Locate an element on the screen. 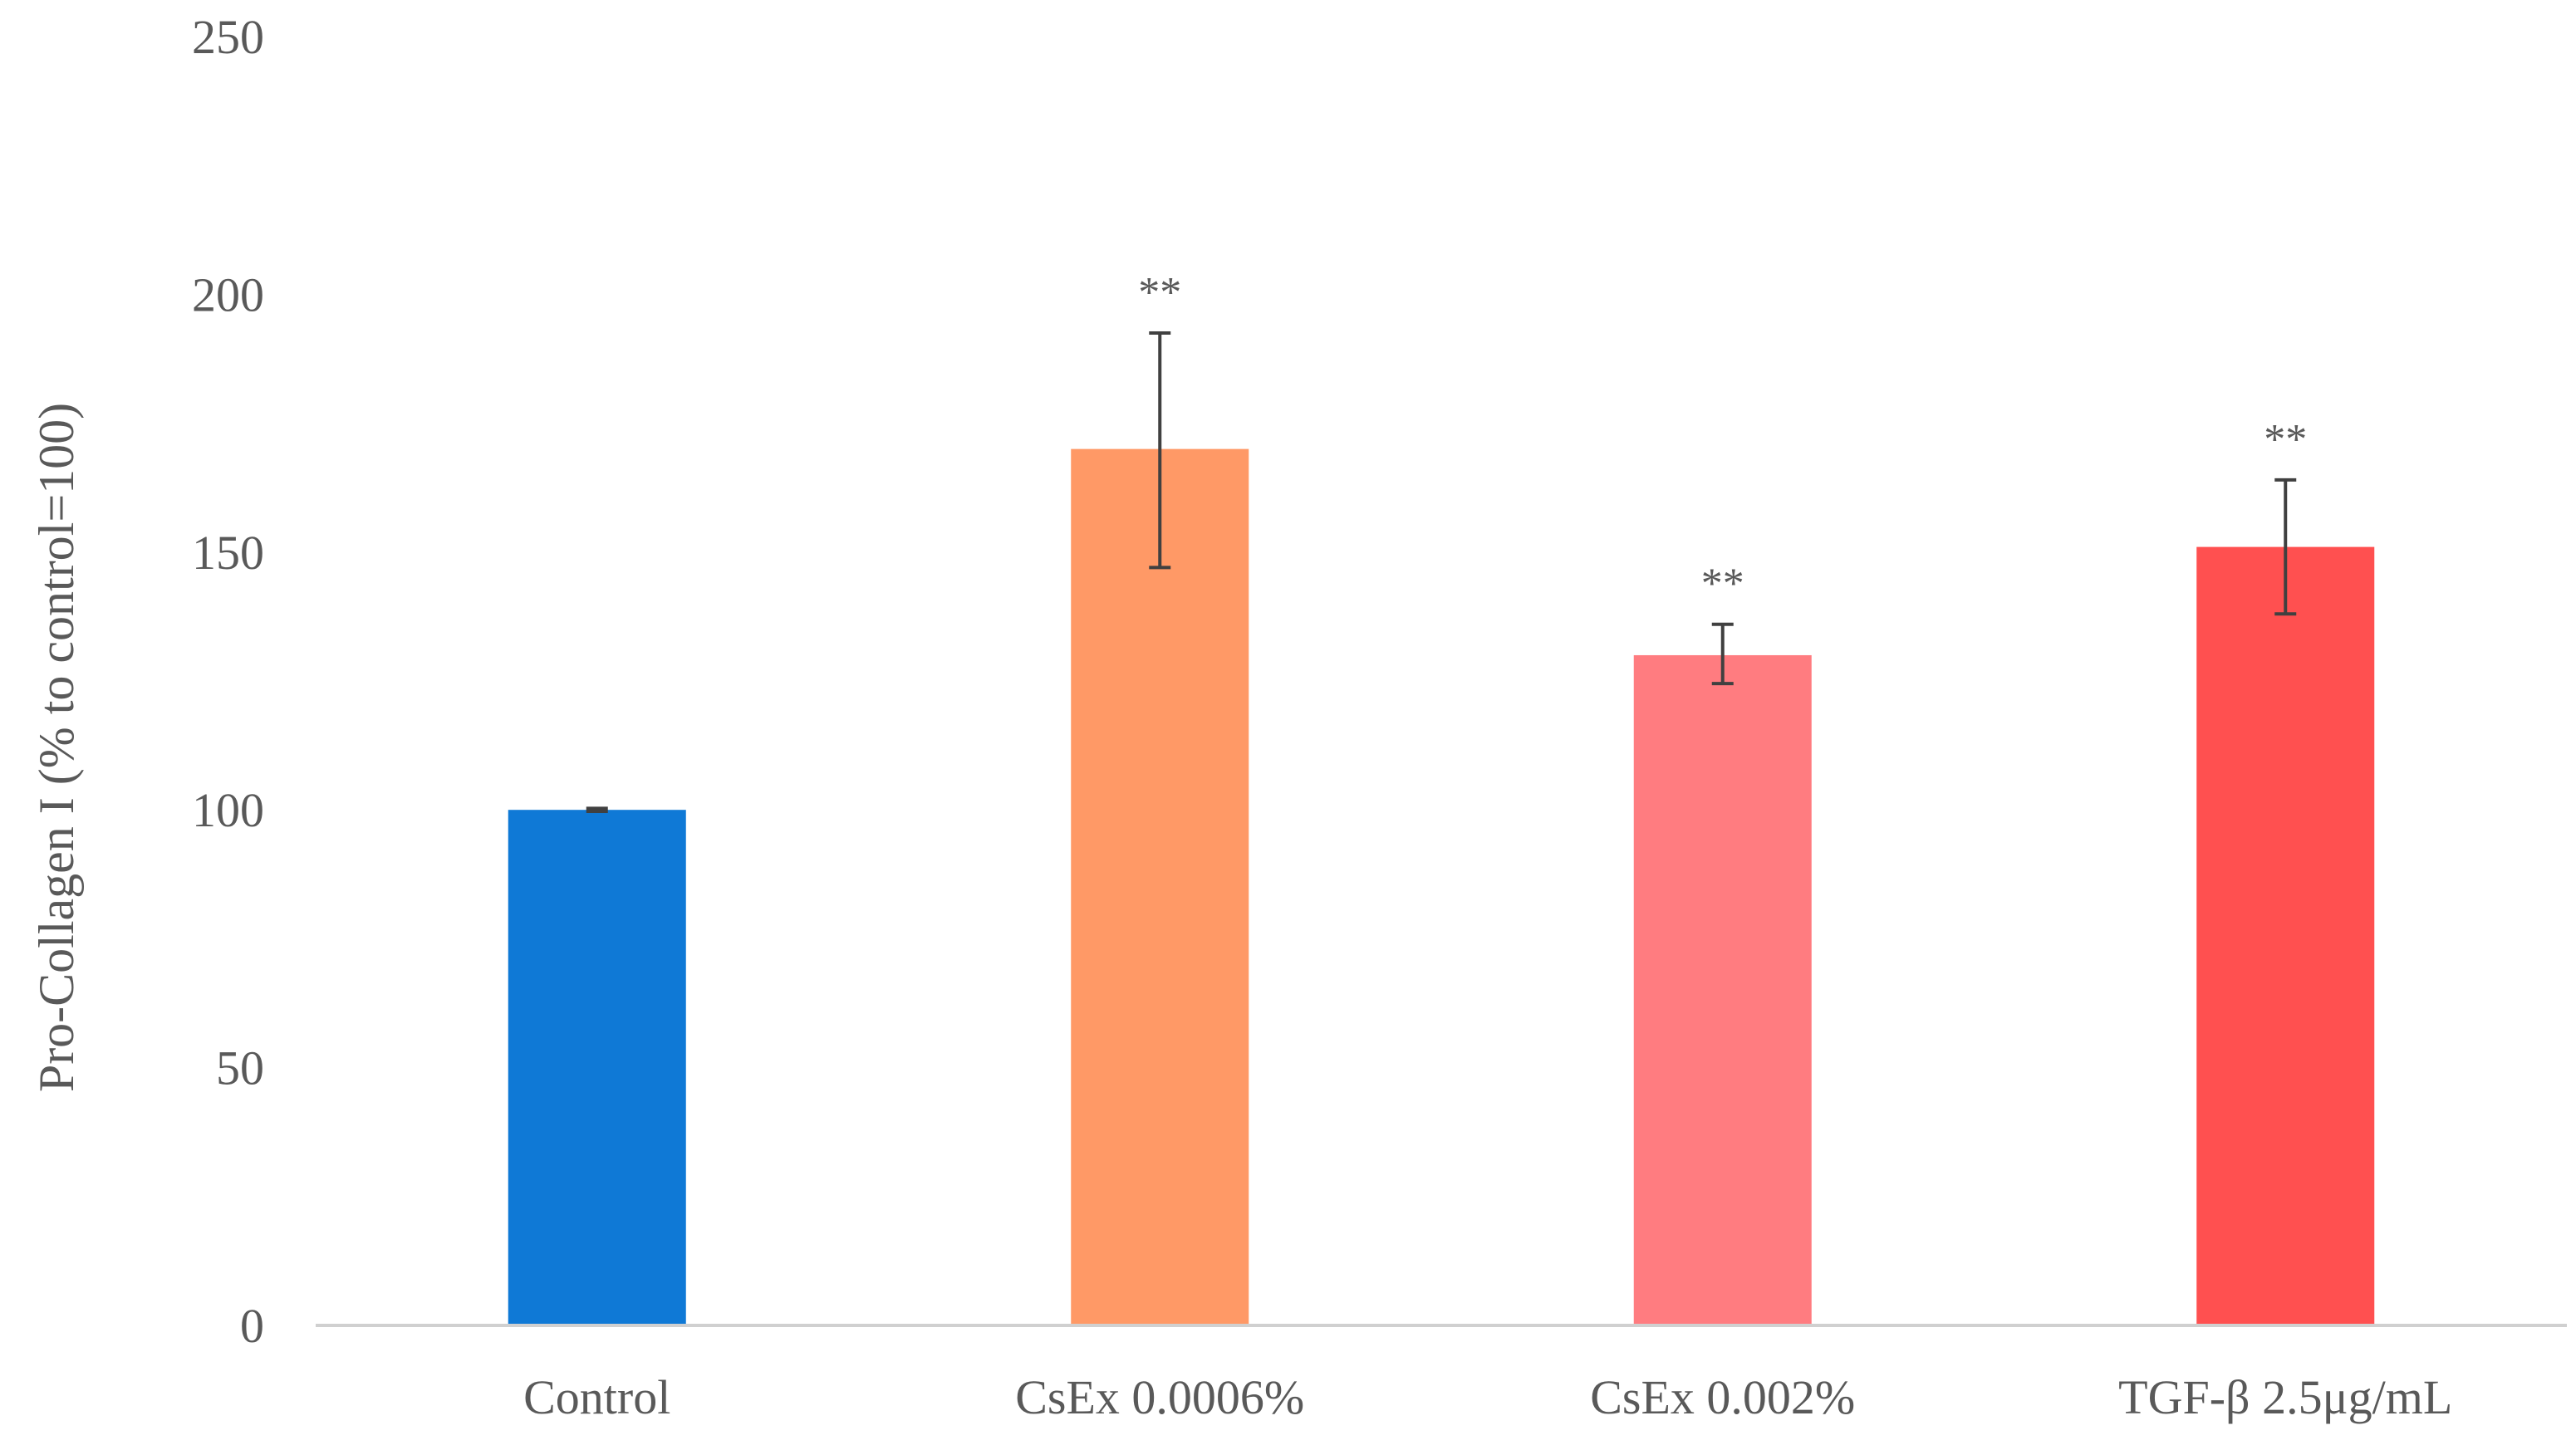 The height and width of the screenshot is (1445, 2576). x-category-label: CsEx 0.0006% is located at coordinates (1159, 1397).